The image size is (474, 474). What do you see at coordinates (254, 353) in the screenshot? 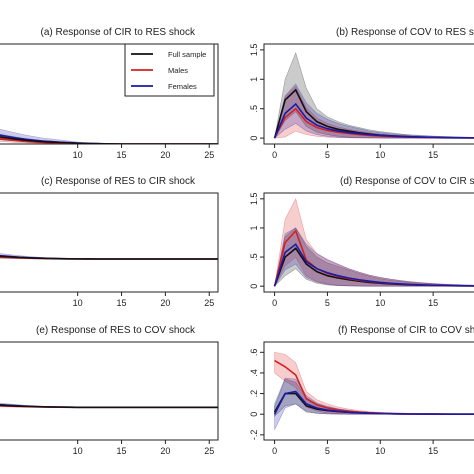
I see `y-tick-label: .6` at bounding box center [254, 353].